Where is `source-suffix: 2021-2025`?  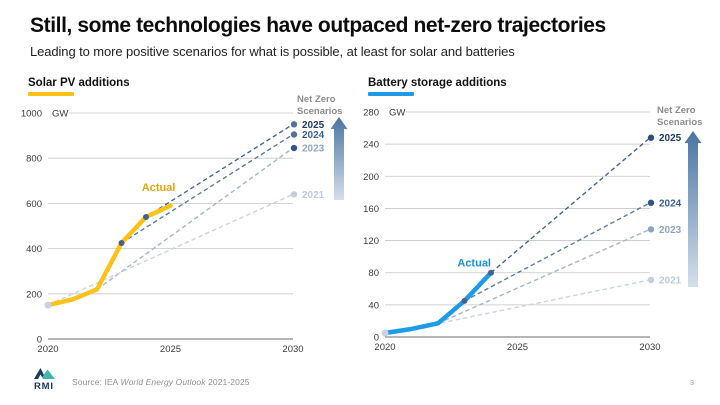 source-suffix: 2021-2025 is located at coordinates (227, 382).